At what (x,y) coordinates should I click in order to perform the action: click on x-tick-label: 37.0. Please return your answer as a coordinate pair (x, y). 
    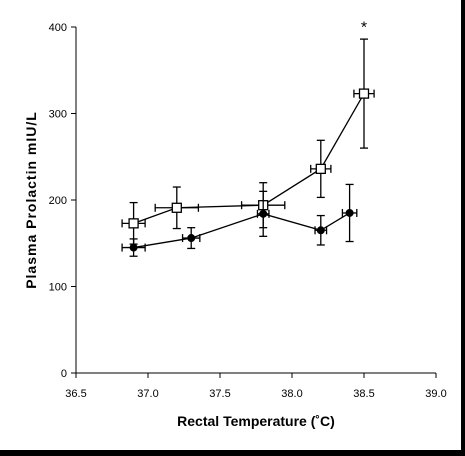
    Looking at the image, I should click on (147, 394).